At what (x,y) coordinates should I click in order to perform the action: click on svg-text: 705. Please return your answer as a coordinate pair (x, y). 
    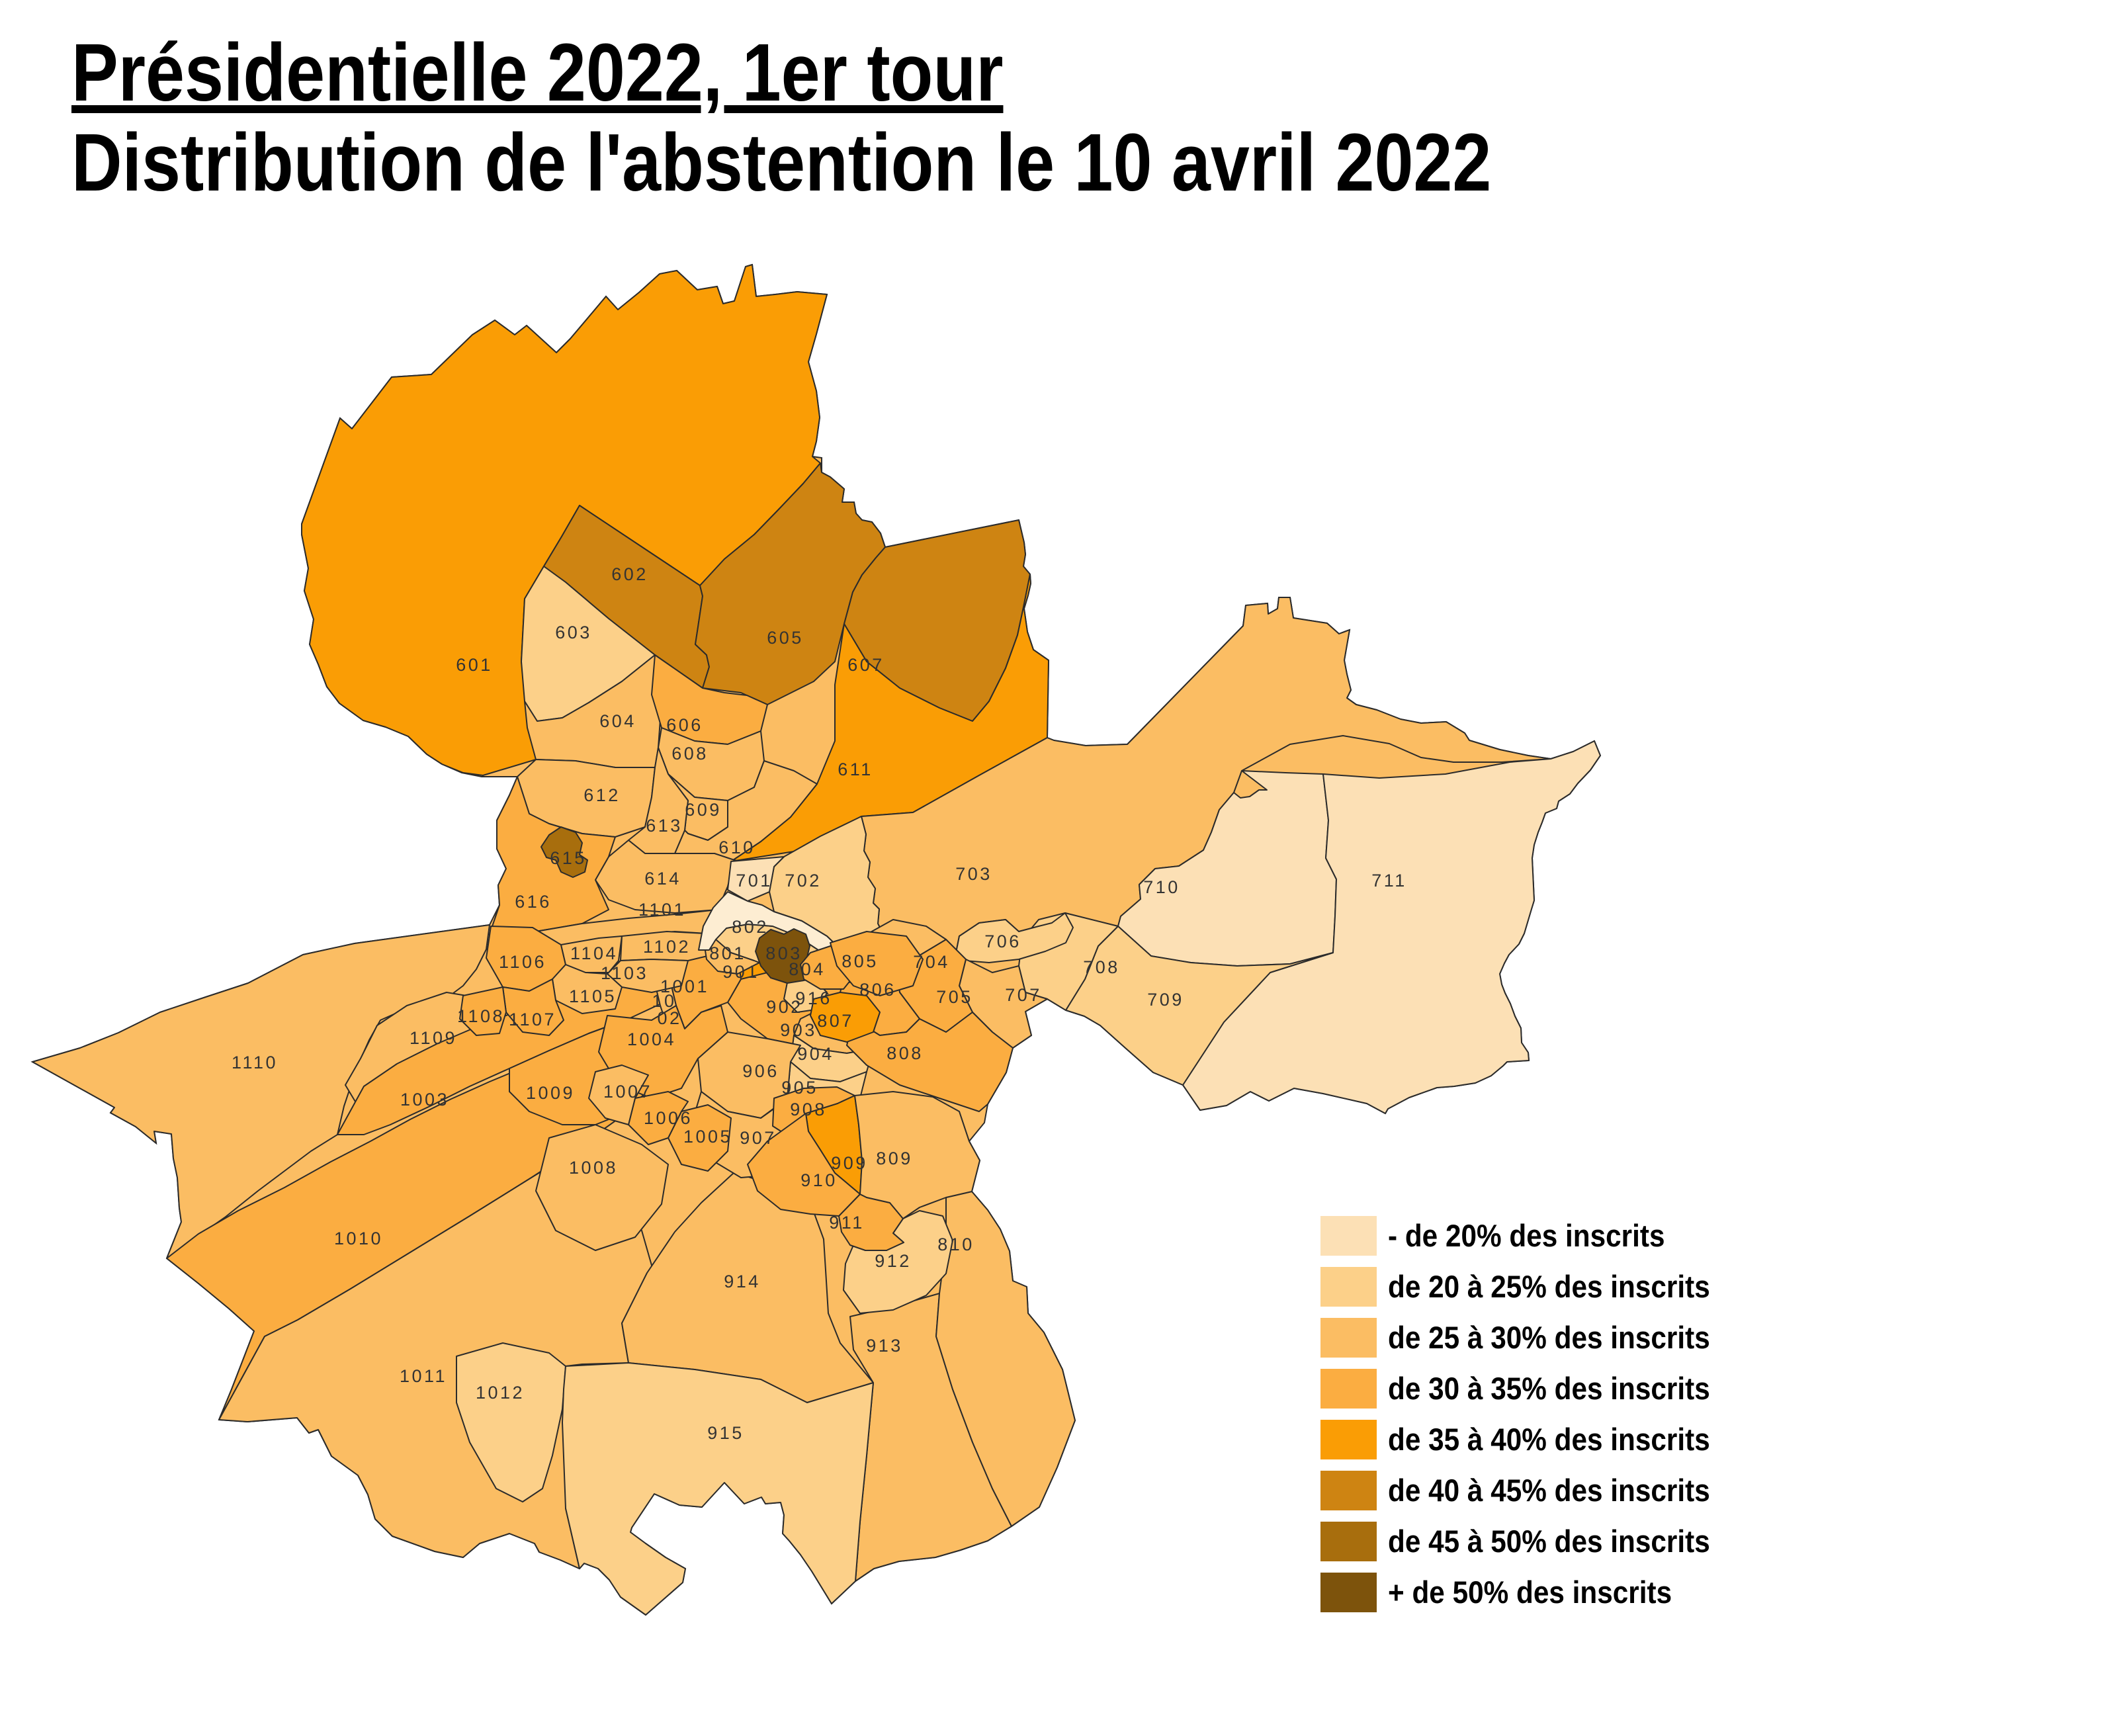
    Looking at the image, I should click on (955, 997).